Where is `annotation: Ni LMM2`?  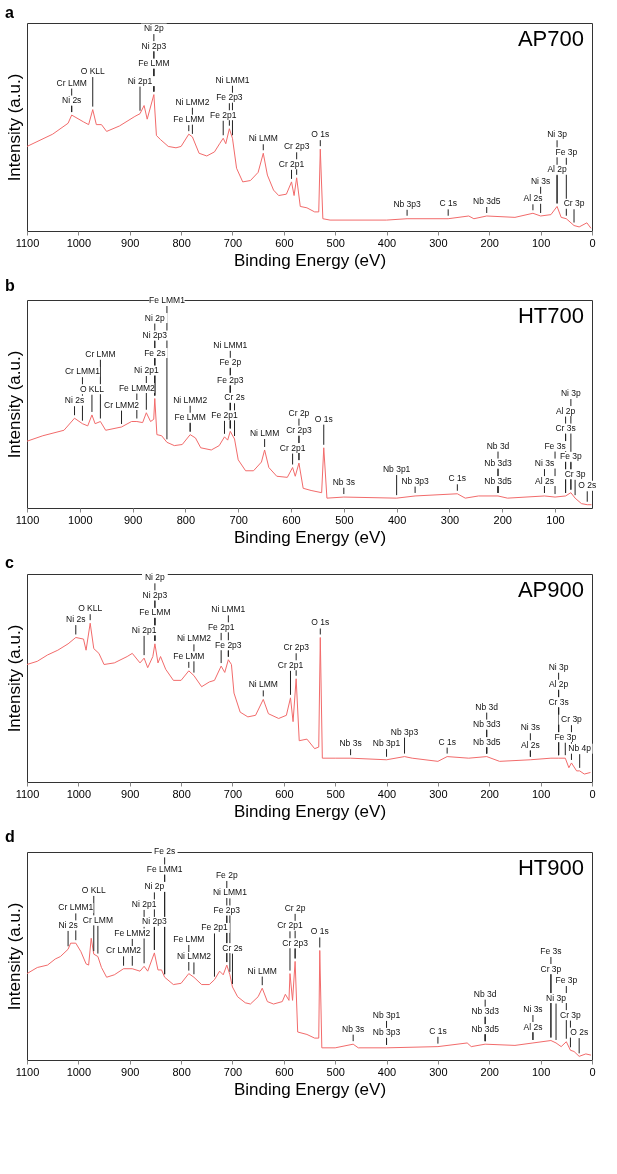
annotation: Ni LMM2 is located at coordinates (194, 638).